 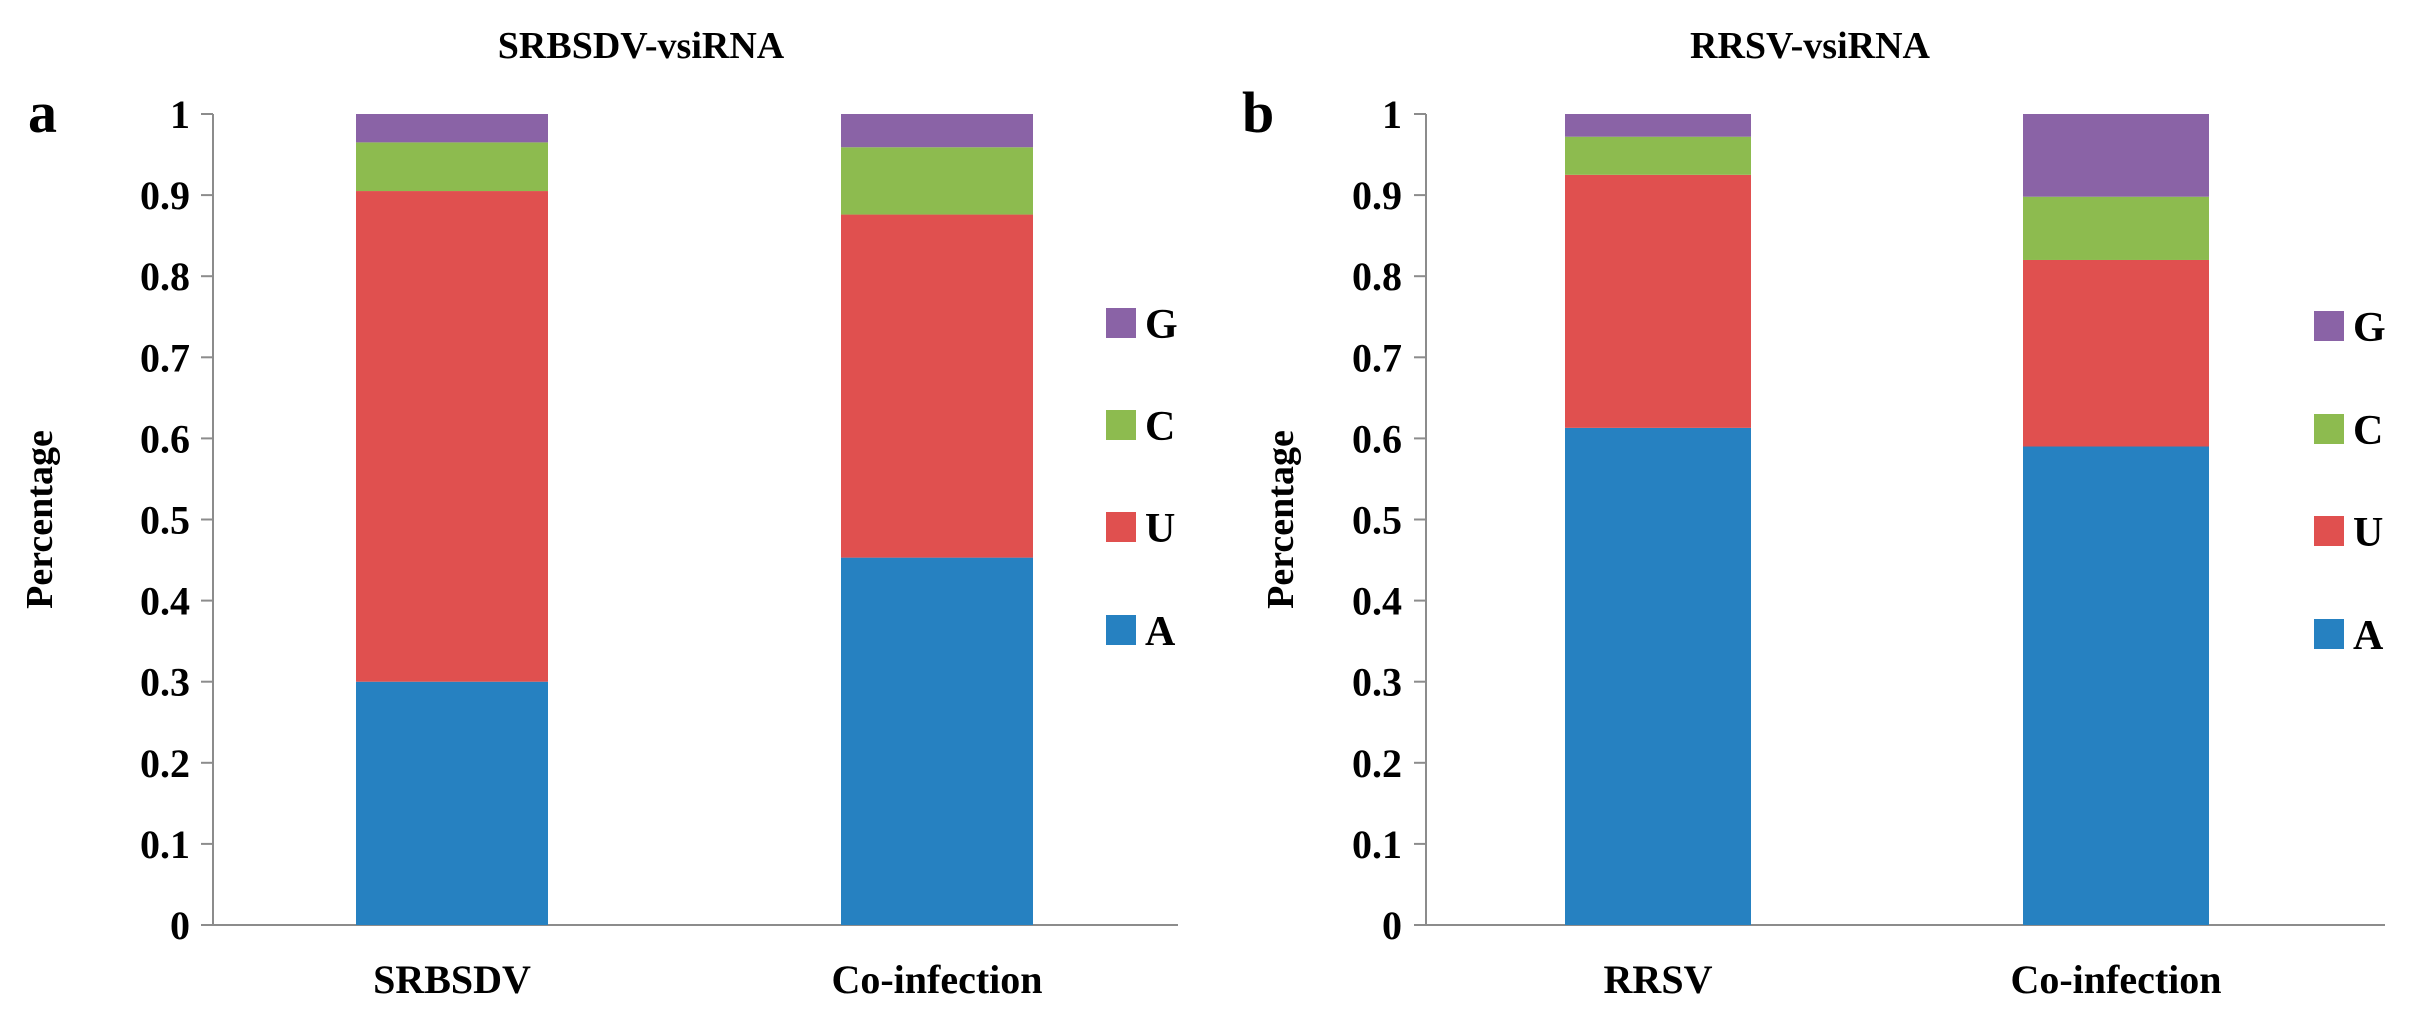 I want to click on panel-label: b, so click(x=1258, y=112).